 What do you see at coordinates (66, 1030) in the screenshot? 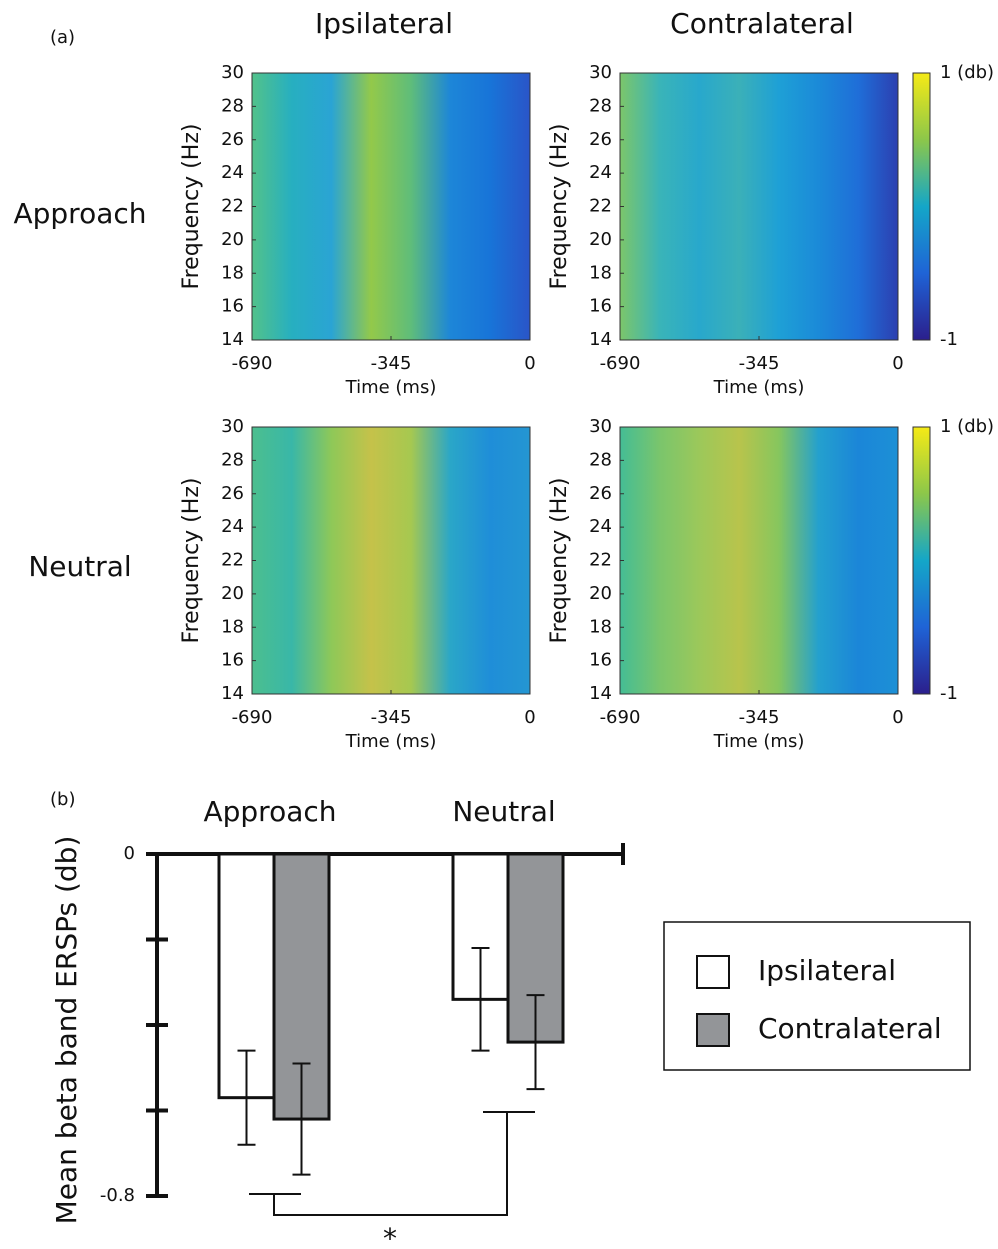
I see `y-axis-label: Mean beta band ERSPs (db)` at bounding box center [66, 1030].